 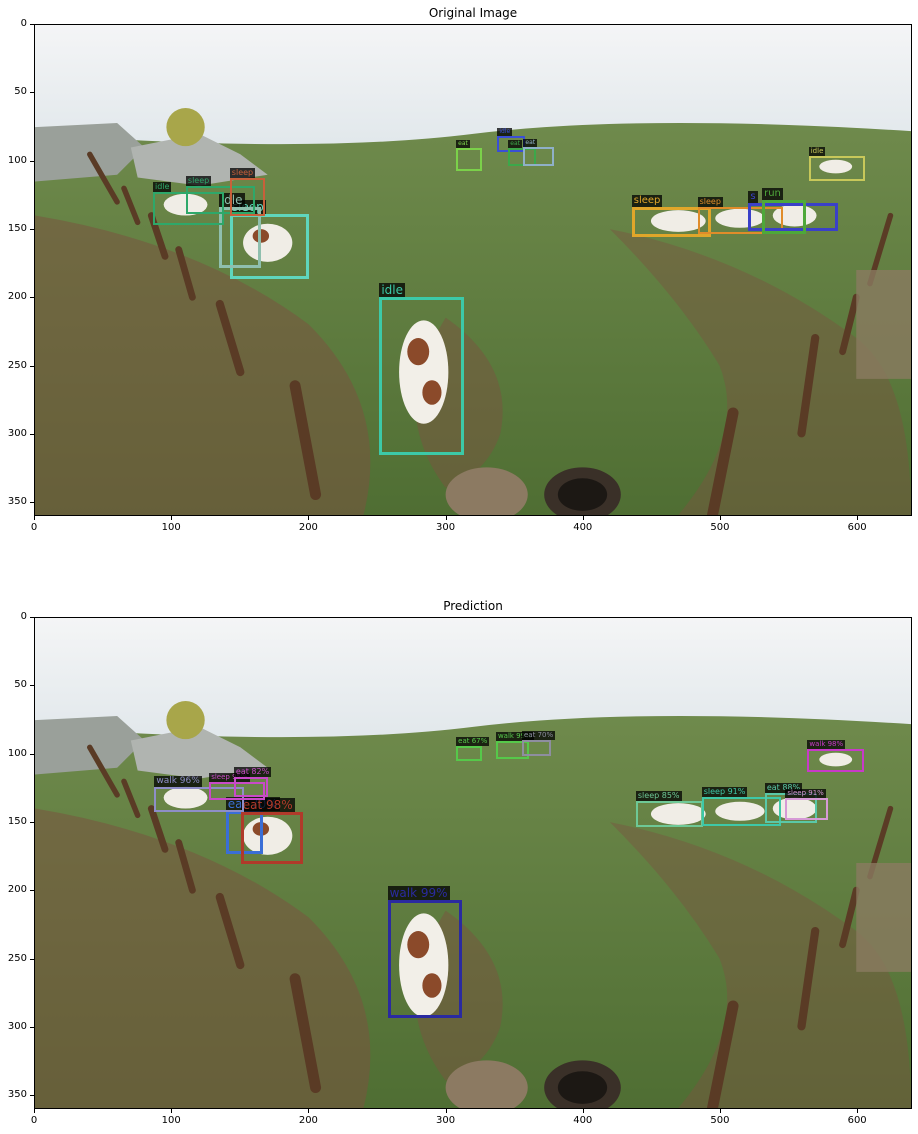 I want to click on detection-label: eat 88%, so click(x=783, y=787).